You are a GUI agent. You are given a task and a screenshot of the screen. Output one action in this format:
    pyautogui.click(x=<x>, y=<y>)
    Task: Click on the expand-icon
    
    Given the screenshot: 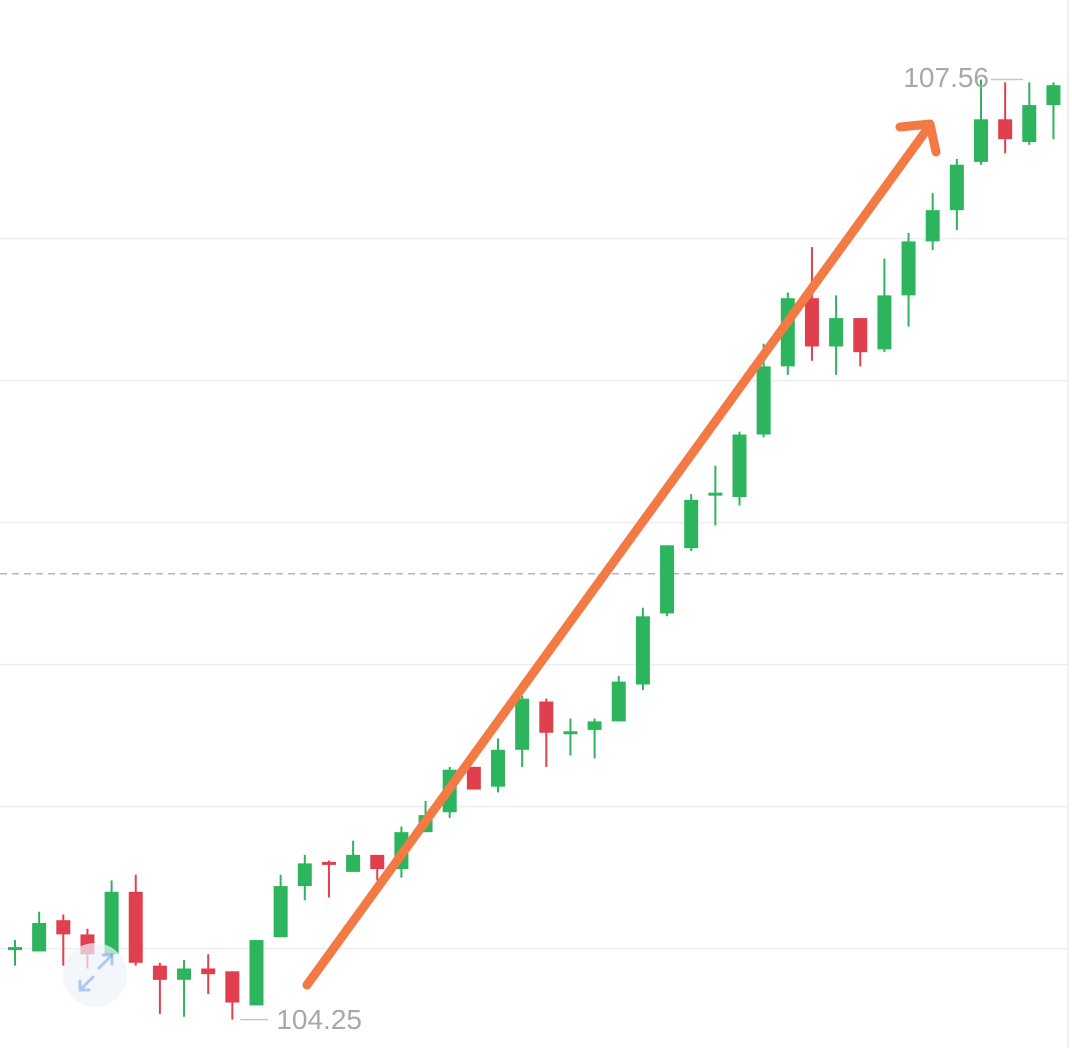 What is the action you would take?
    pyautogui.click(x=95, y=975)
    